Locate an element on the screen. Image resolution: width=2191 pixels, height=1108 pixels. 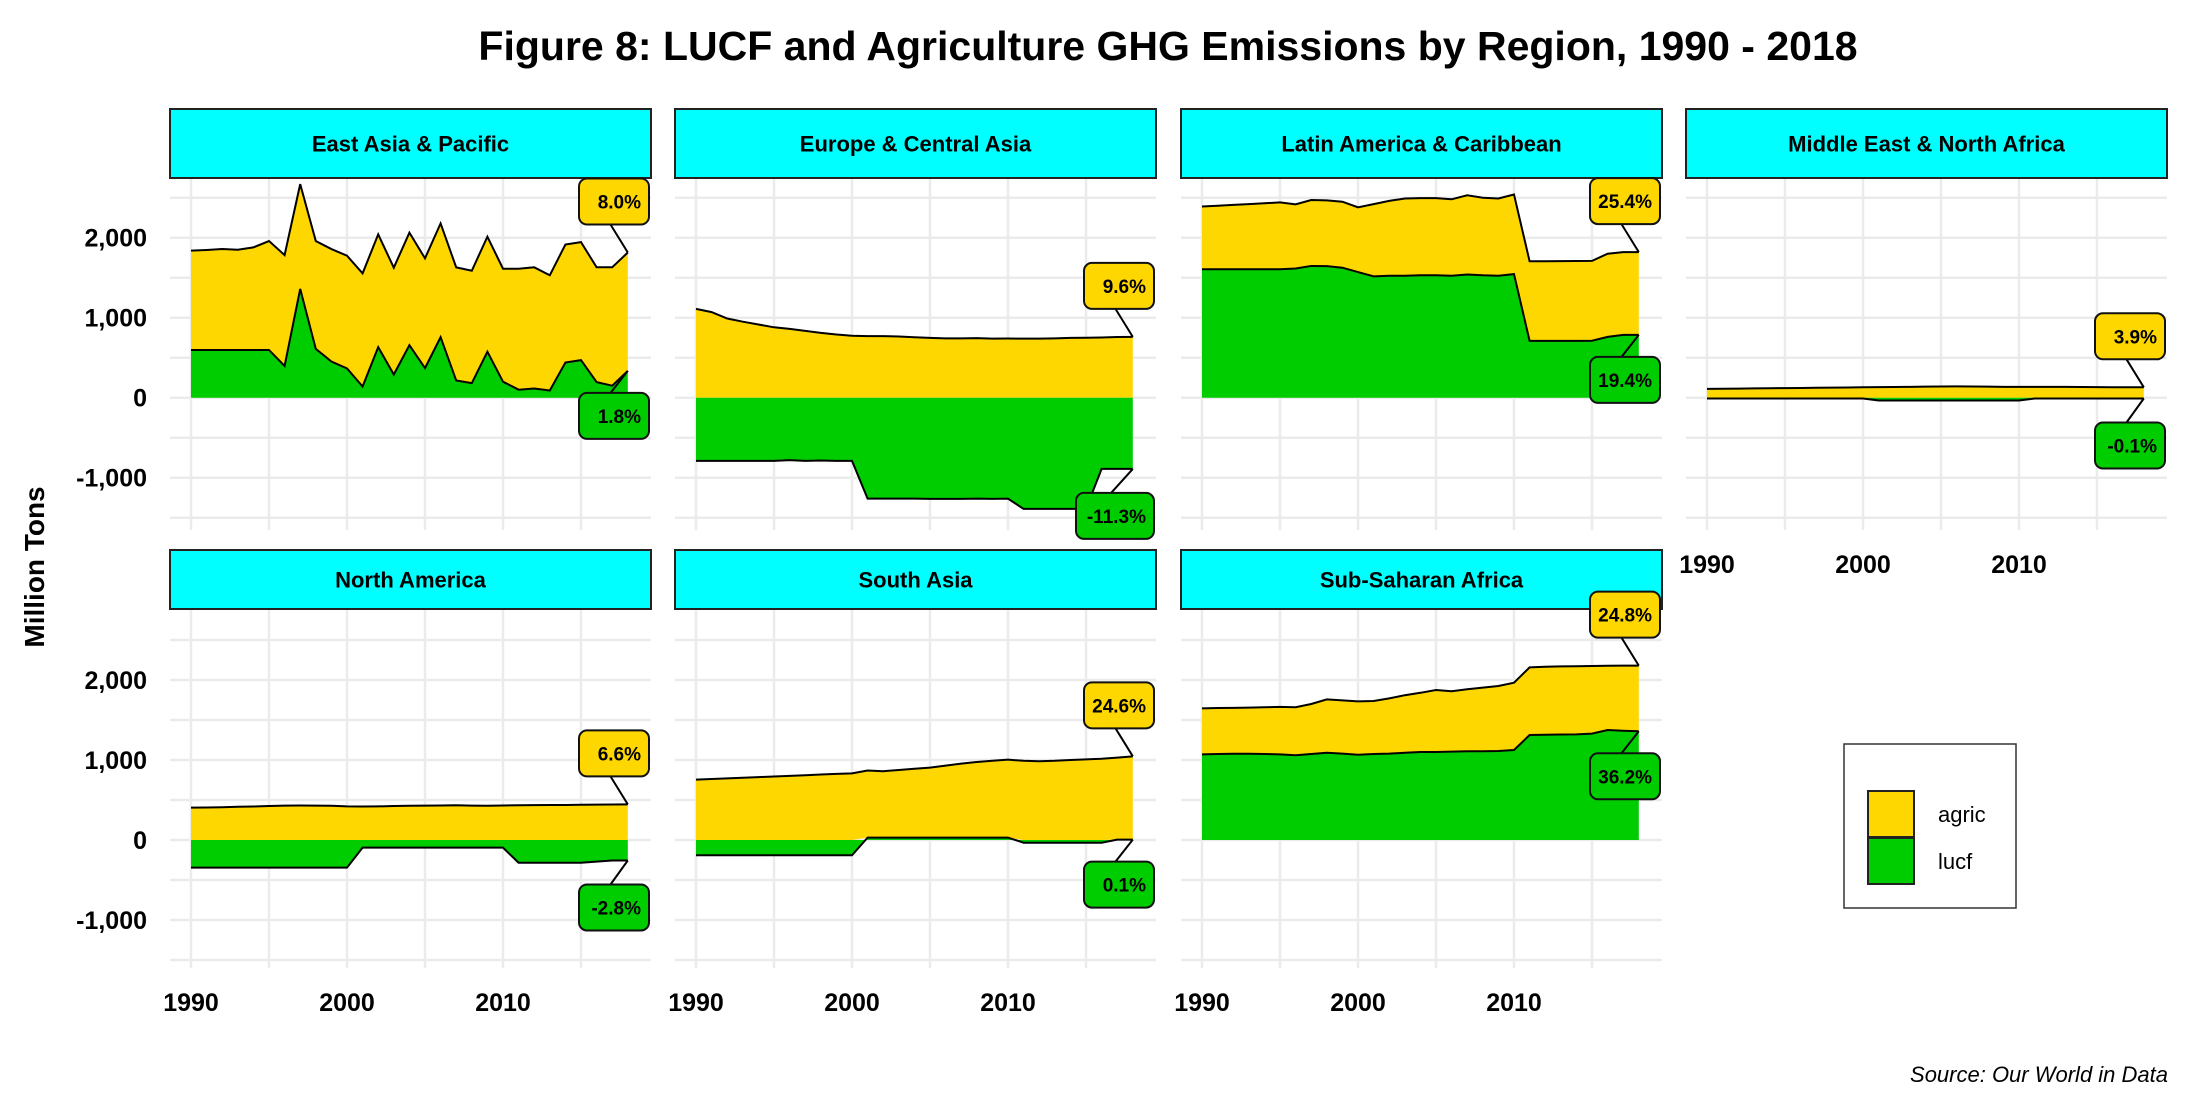
facet-strip-label: North America is located at coordinates (411, 580).